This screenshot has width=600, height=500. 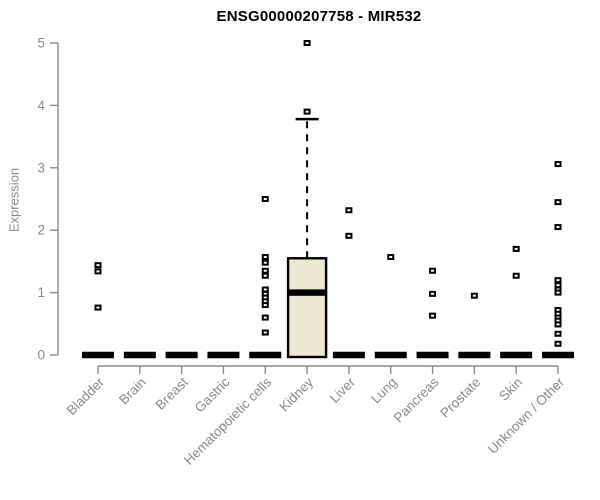 I want to click on x-tick-label: Skin, so click(x=510, y=389).